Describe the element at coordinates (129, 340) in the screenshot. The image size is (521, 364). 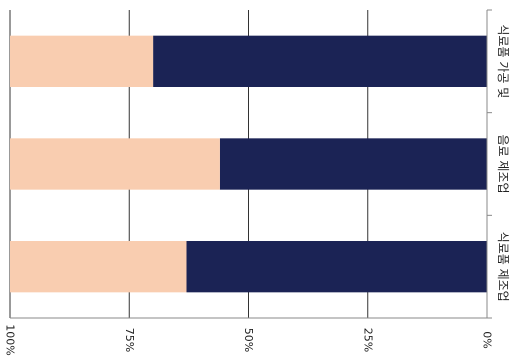
I see `tick-label-3: 75%` at that location.